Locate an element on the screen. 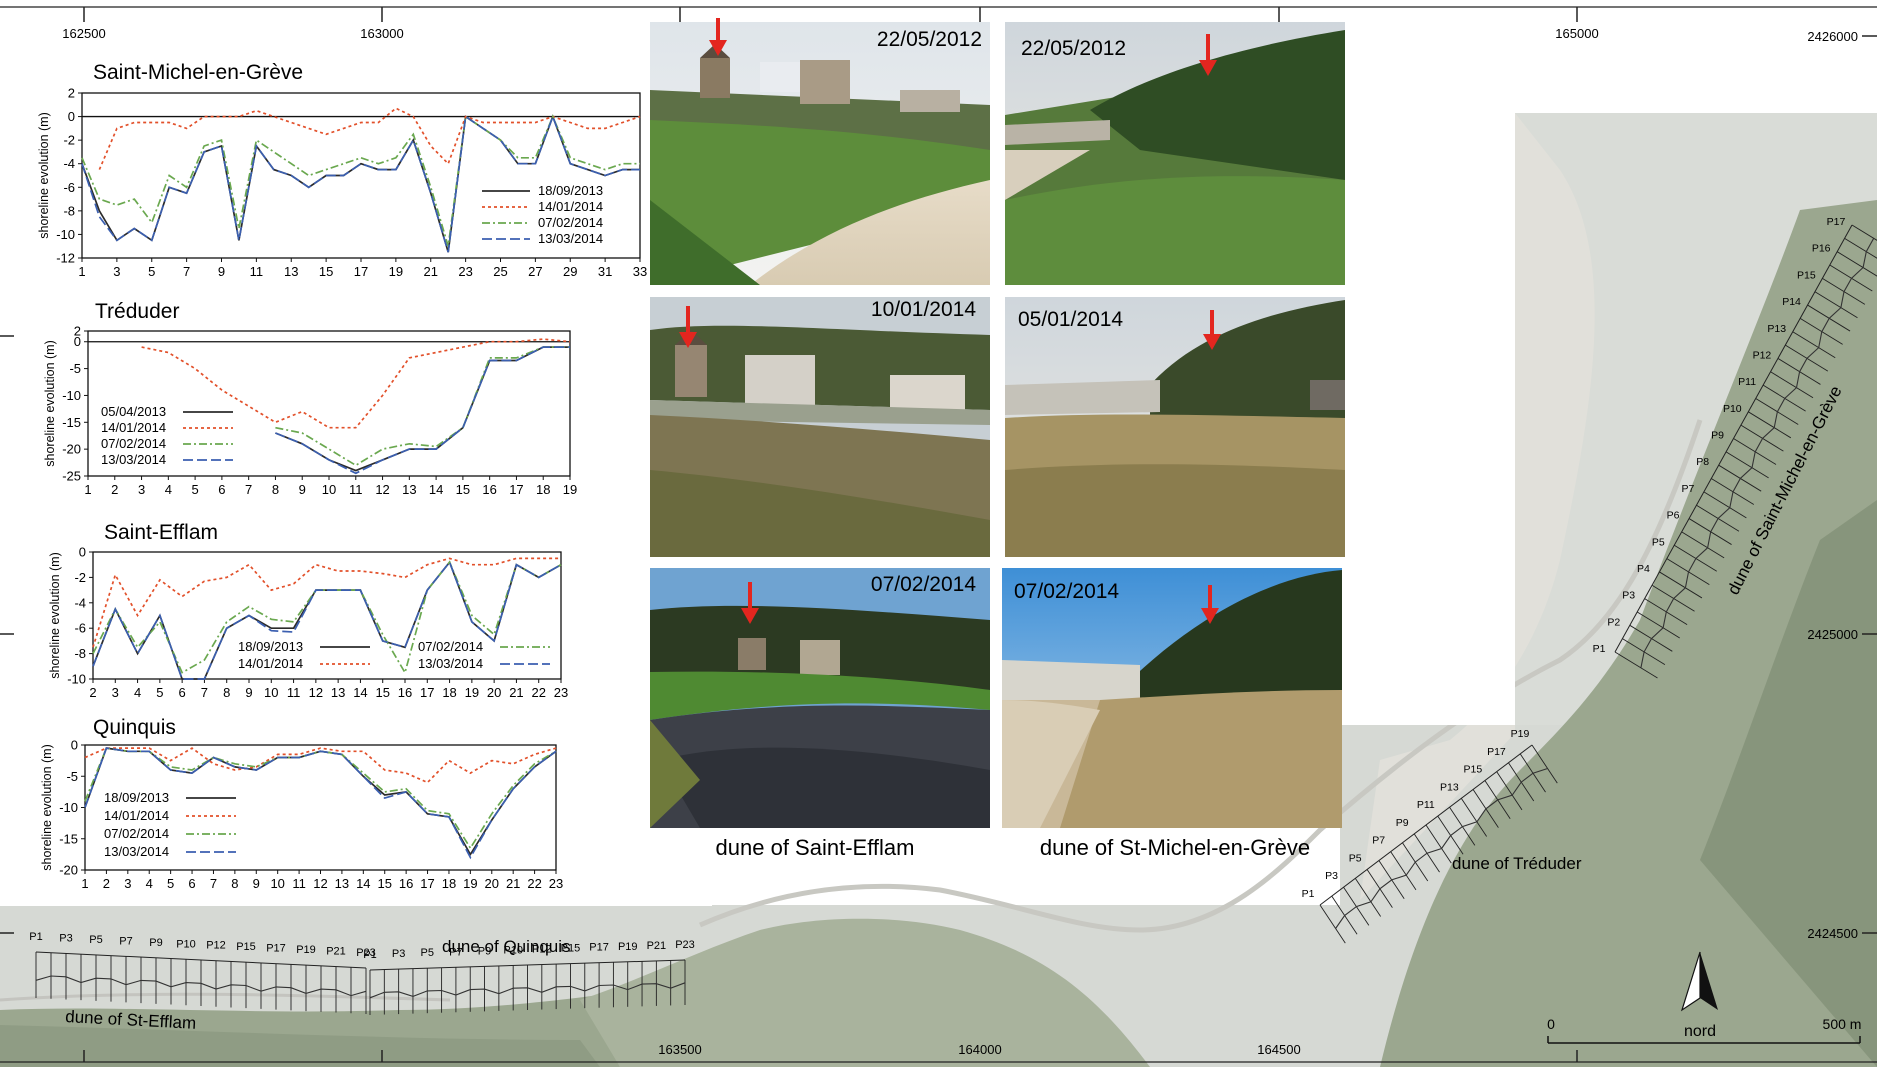 The height and width of the screenshot is (1067, 1877). map-tick-right-0: 2426000 is located at coordinates (1832, 36).